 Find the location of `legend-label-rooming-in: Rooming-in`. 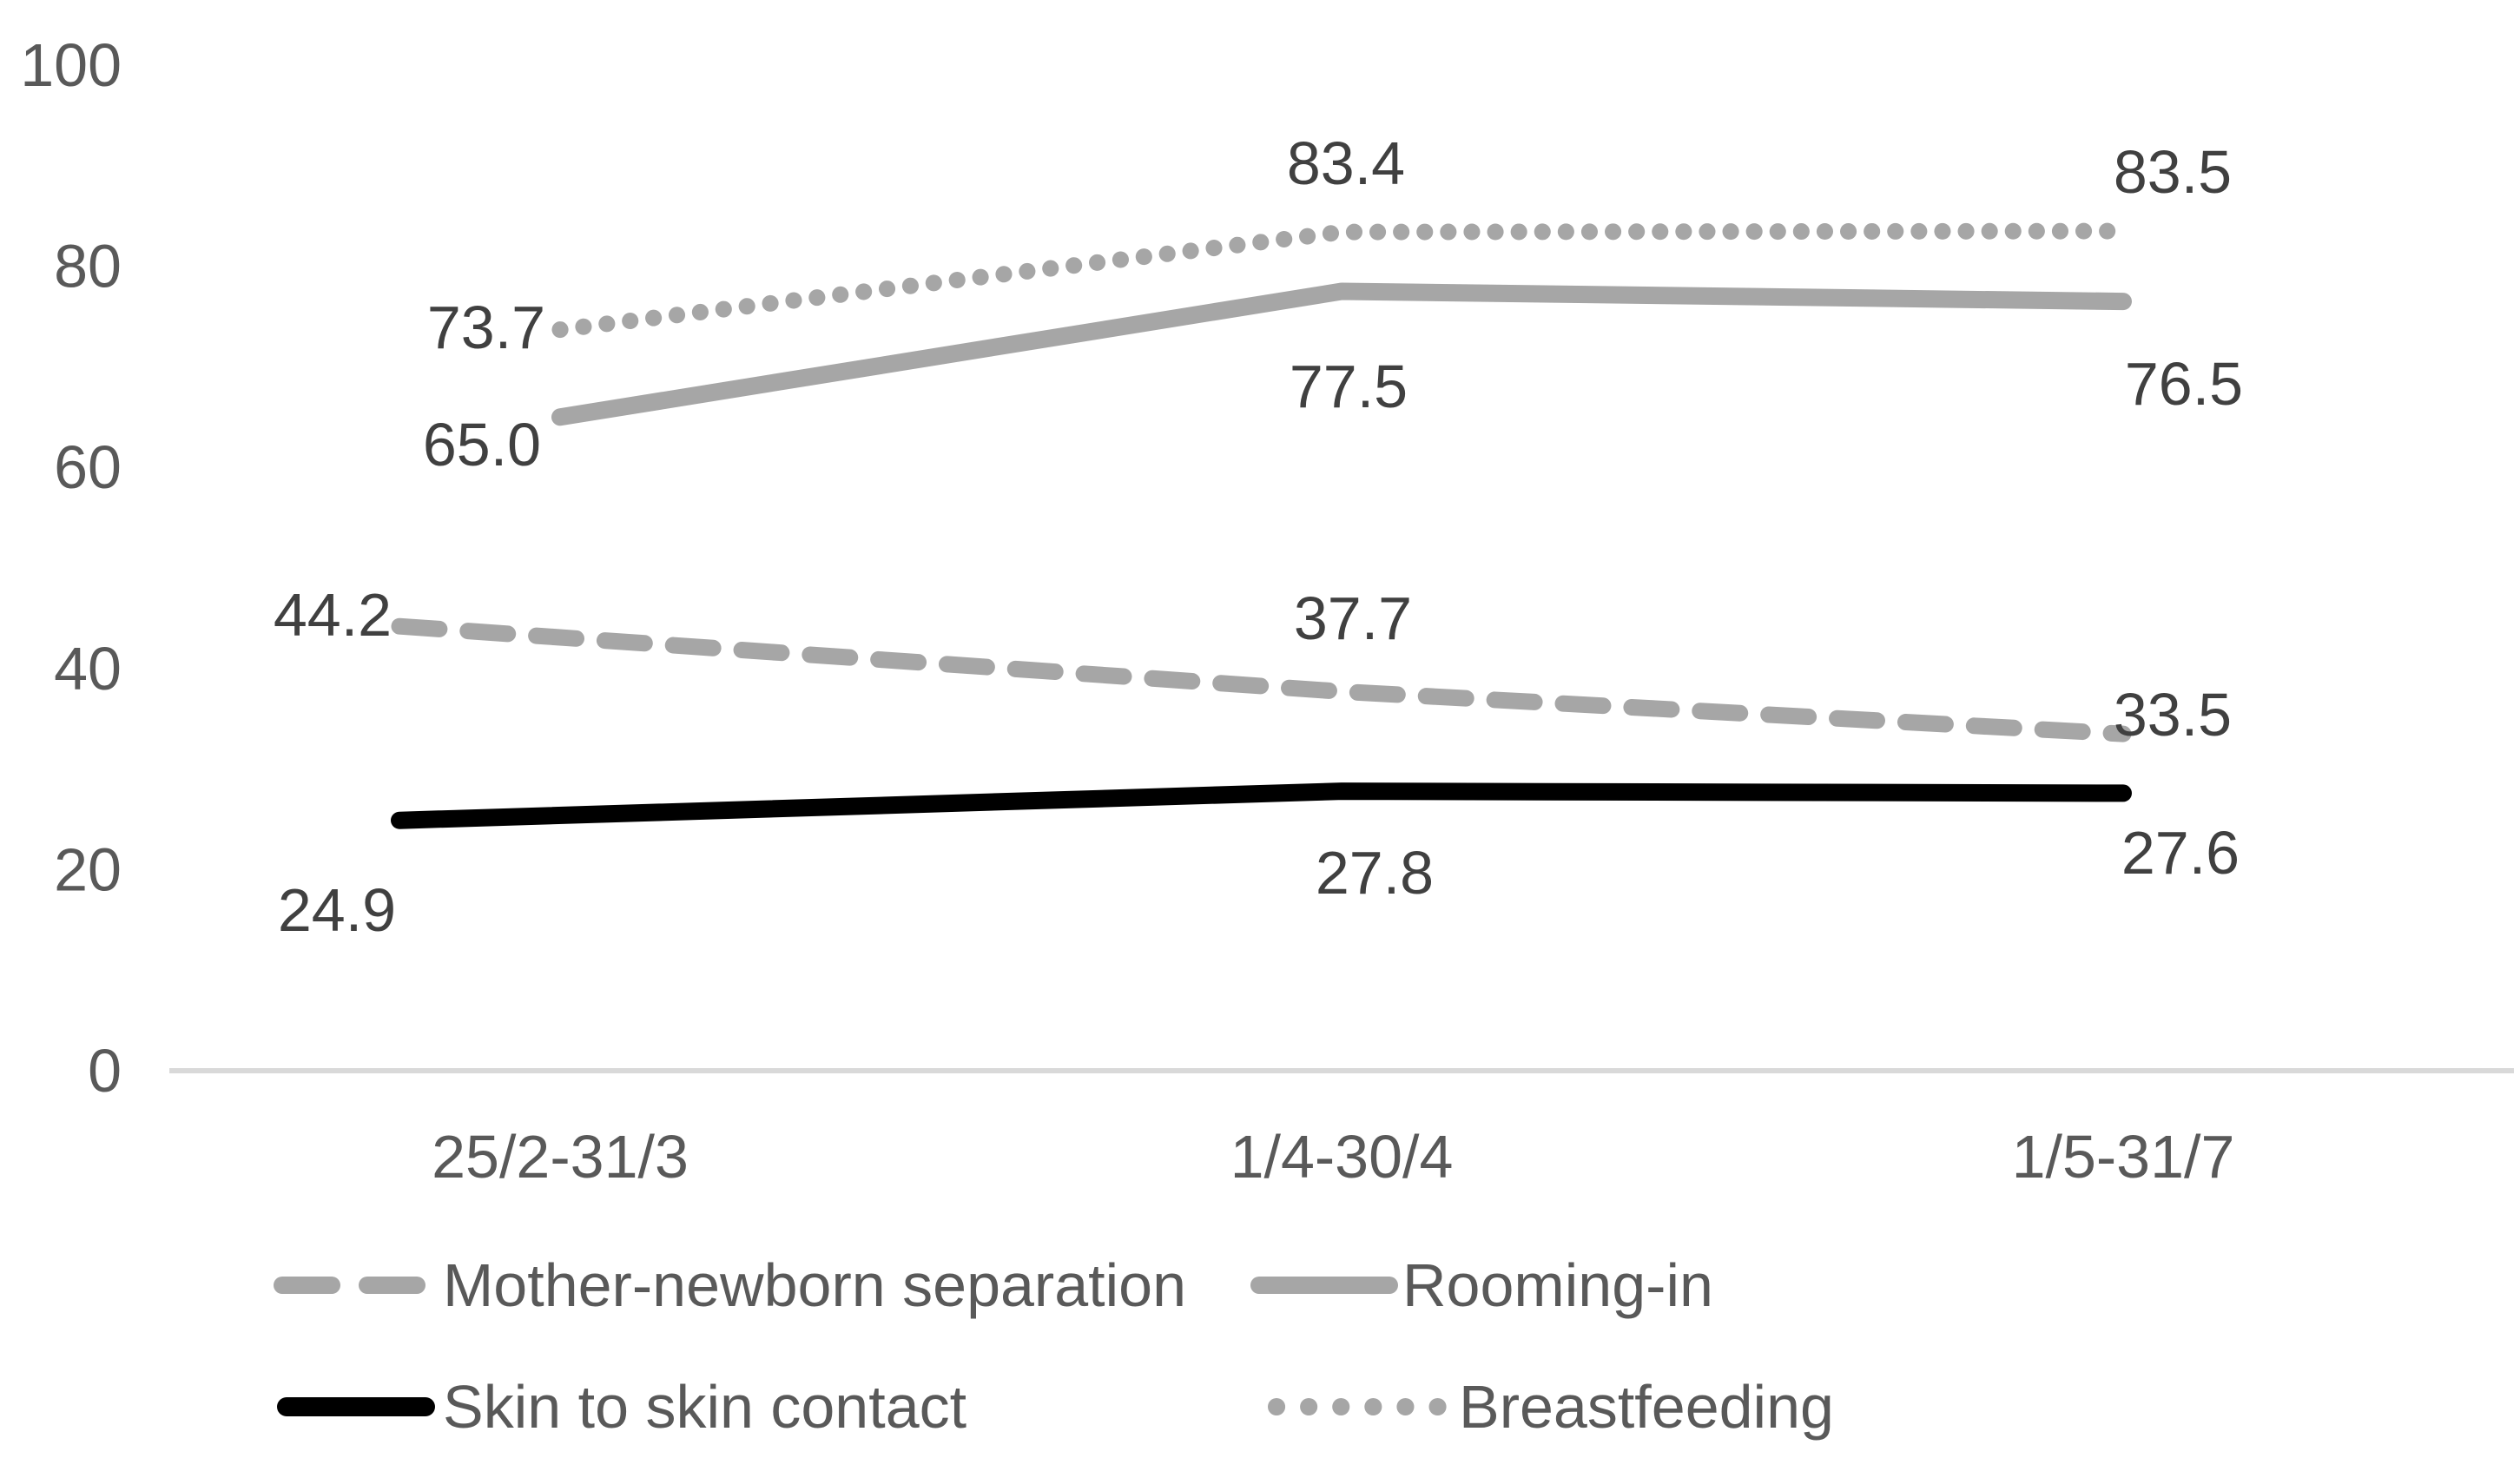

legend-label-rooming-in: Rooming-in is located at coordinates (1557, 1285).